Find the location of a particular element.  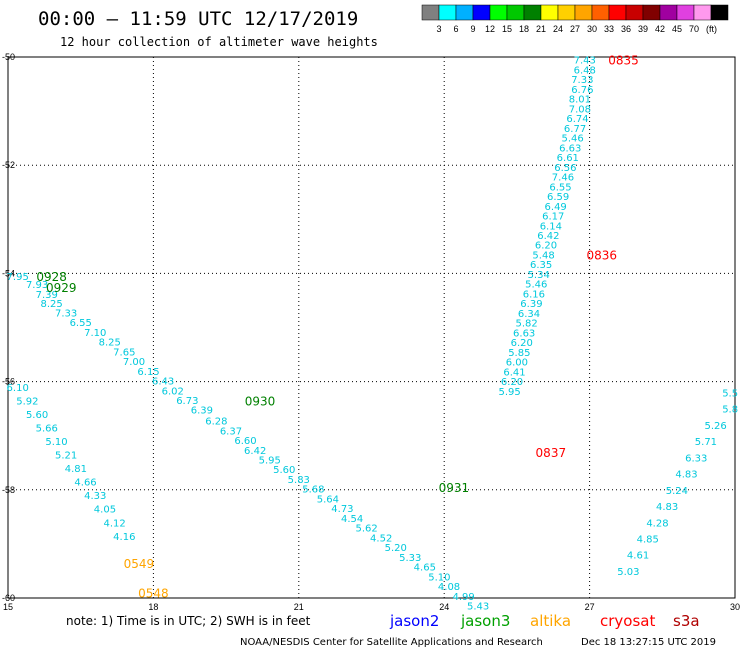

pass-time-label: 0549 is located at coordinates (139, 564).